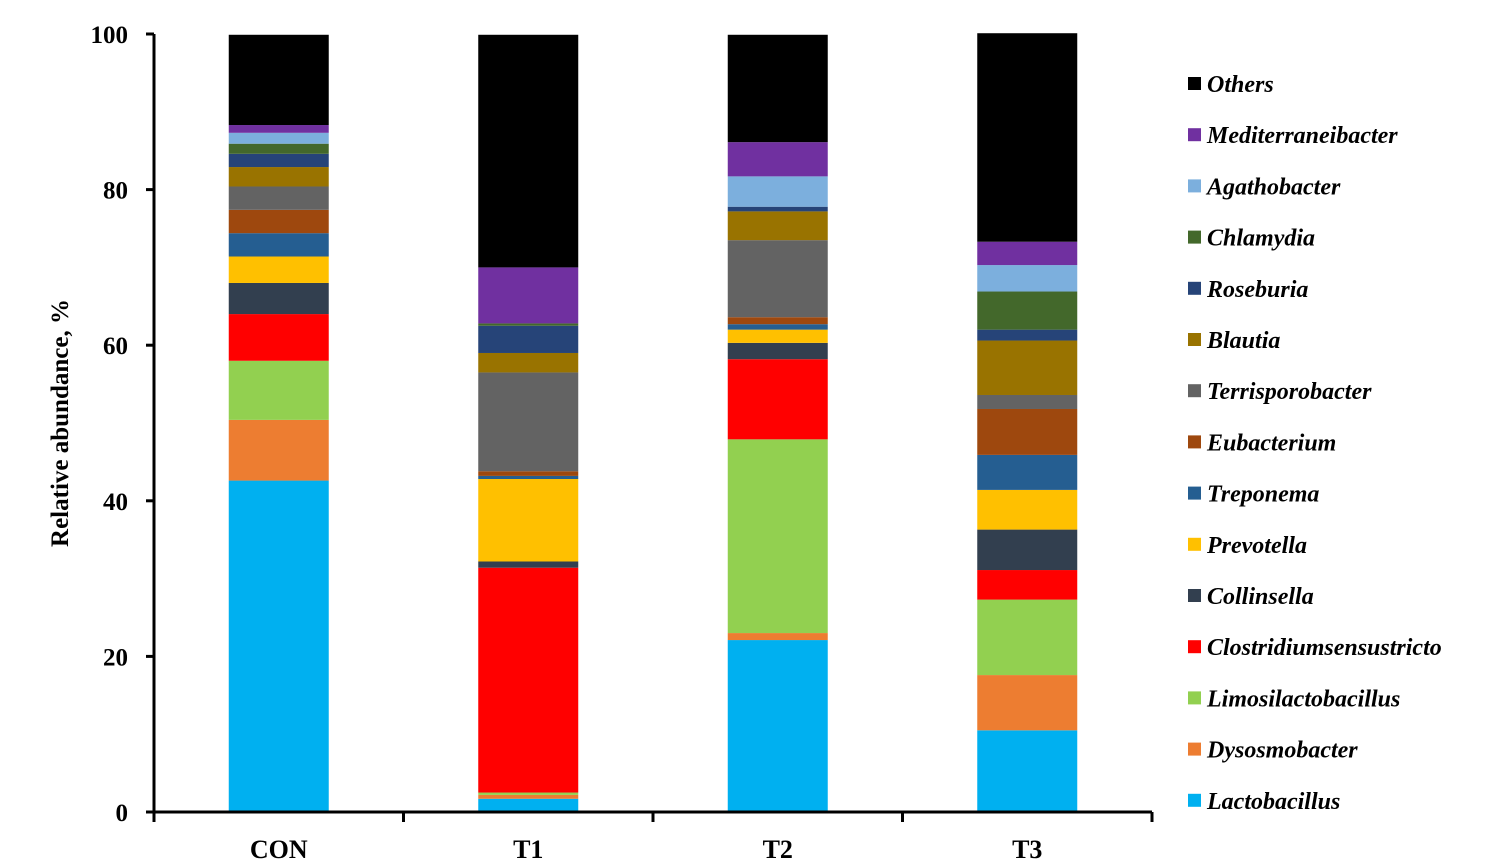 This screenshot has width=1498, height=864. What do you see at coordinates (777, 226) in the screenshot?
I see `bar-segment-t2-blautia` at bounding box center [777, 226].